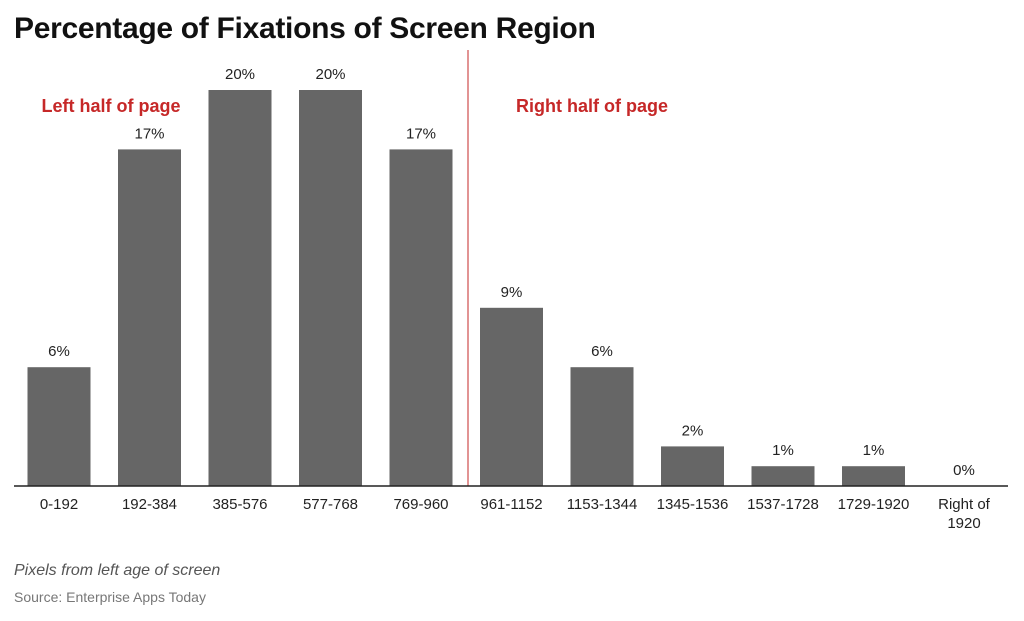 Image resolution: width=1024 pixels, height=621 pixels. What do you see at coordinates (874, 504) in the screenshot?
I see `x-tick-label: 1729-1920` at bounding box center [874, 504].